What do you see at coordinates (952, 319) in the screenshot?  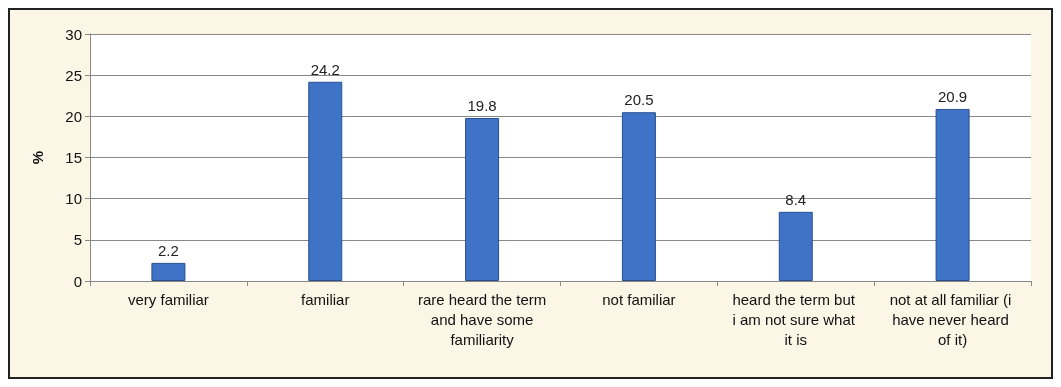 I see `x-tick-label: not at all familiar (i have never heard of it)` at bounding box center [952, 319].